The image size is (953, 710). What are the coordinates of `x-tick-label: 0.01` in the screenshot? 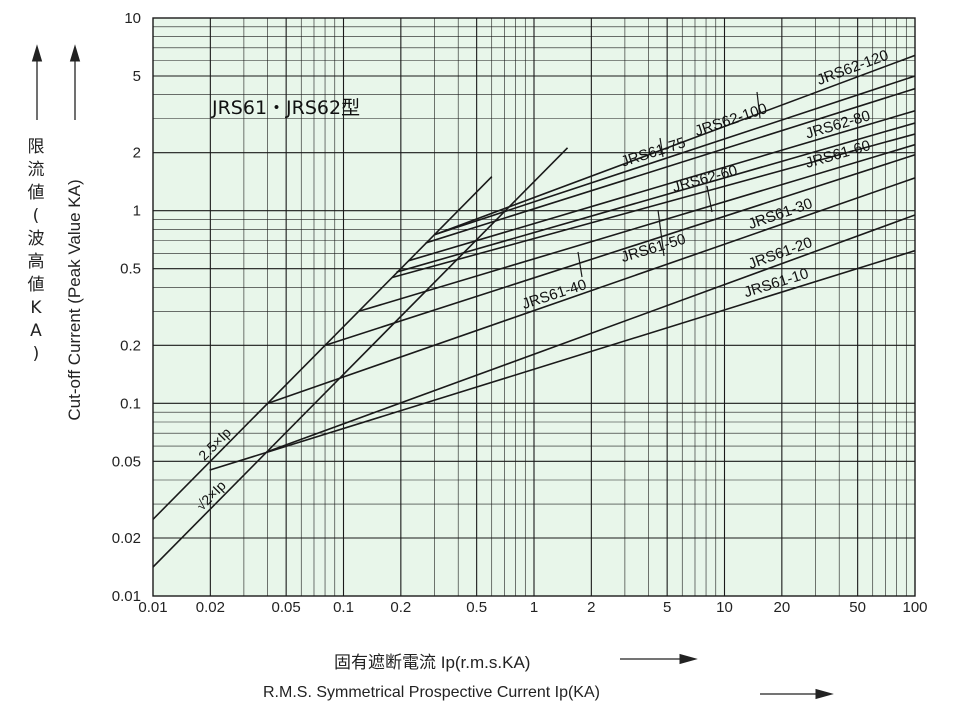 It's located at (152, 607).